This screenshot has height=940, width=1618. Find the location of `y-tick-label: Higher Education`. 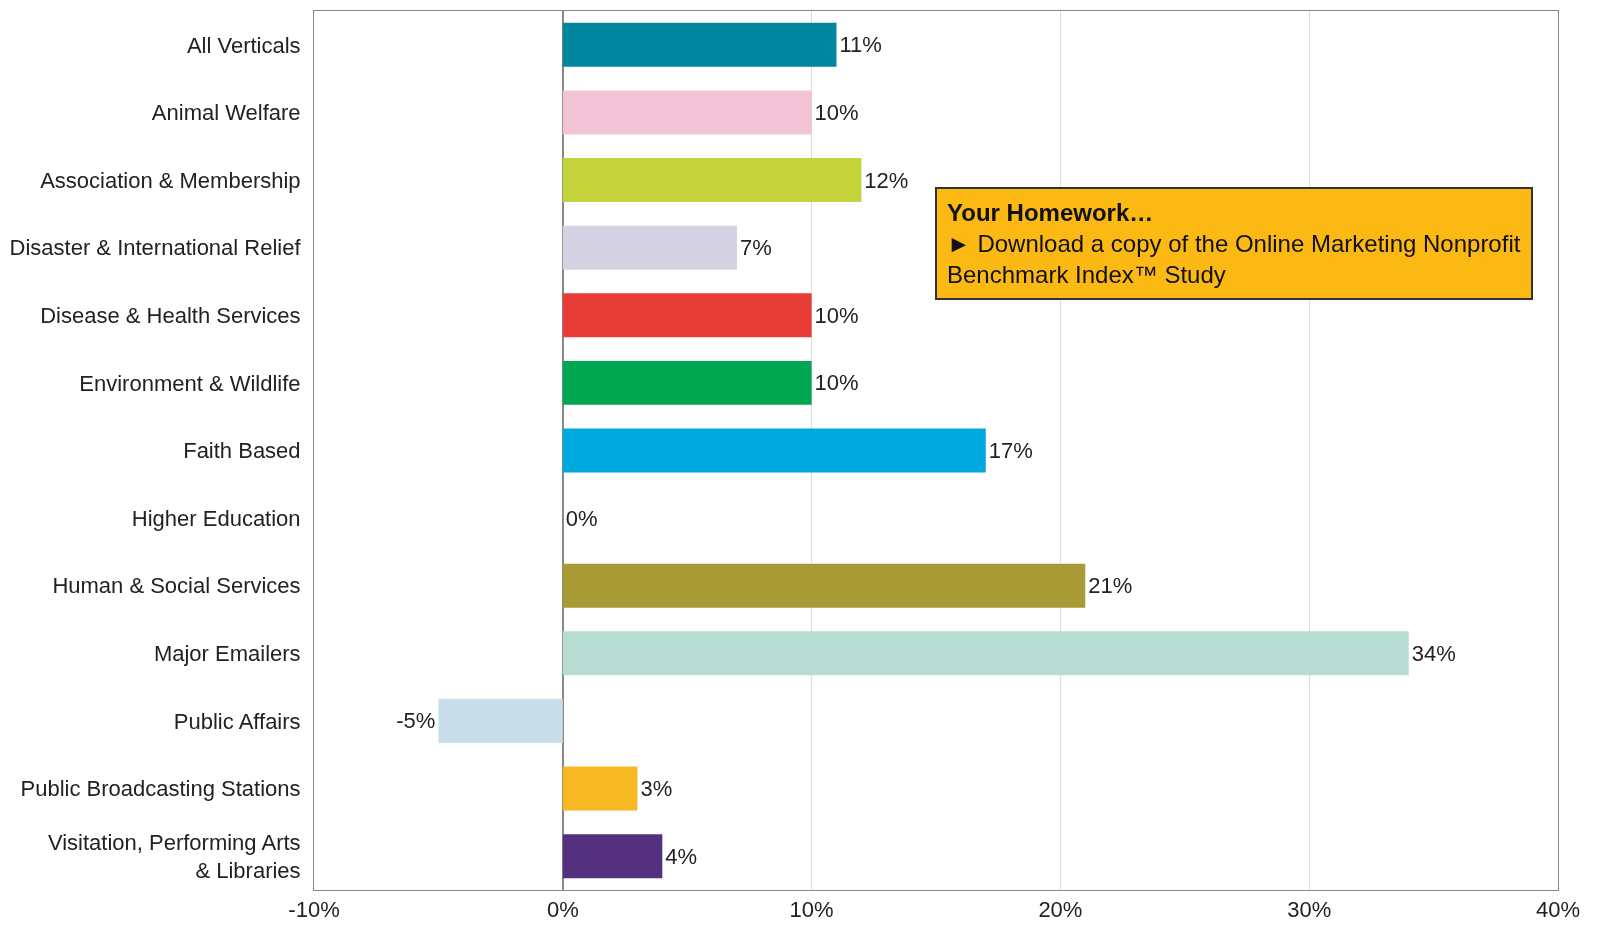

y-tick-label: Higher Education is located at coordinates (216, 518).